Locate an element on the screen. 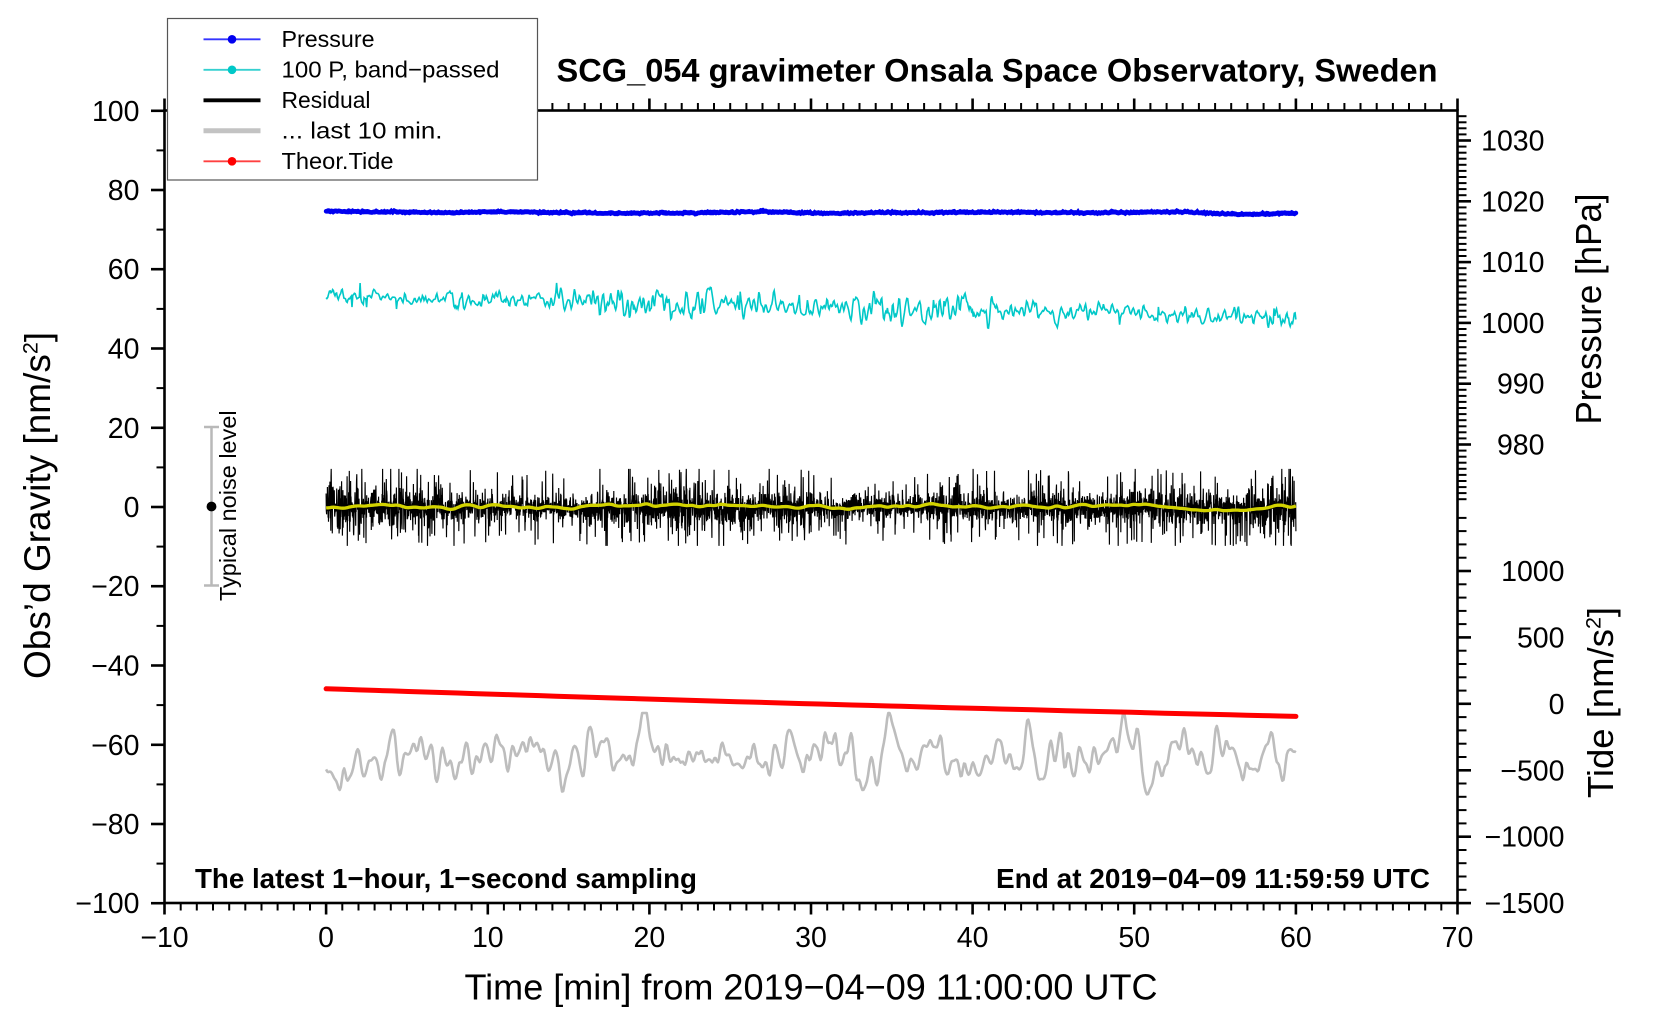 Image resolution: width=1660 pixels, height=1025 pixels. svg-text: 30 is located at coordinates (811, 938).